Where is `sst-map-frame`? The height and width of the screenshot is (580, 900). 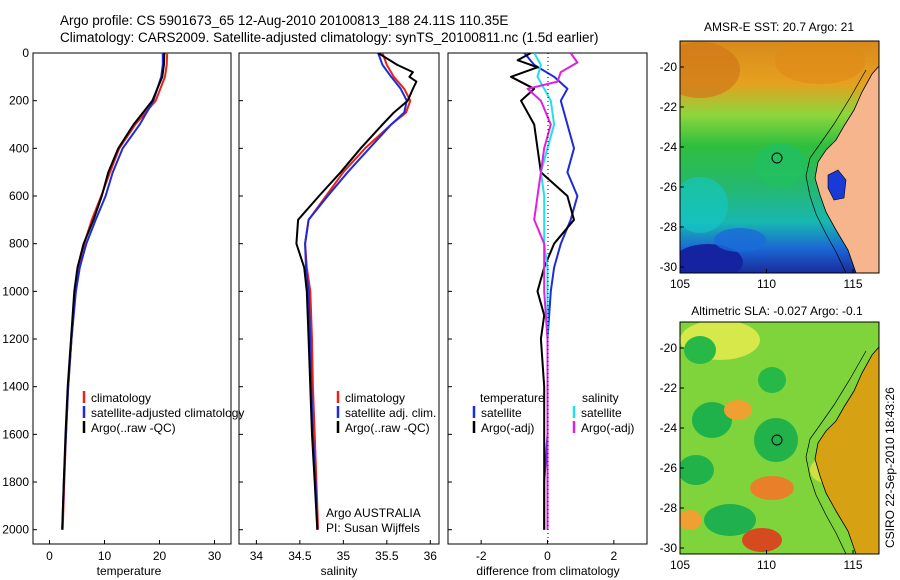
sst-map-frame is located at coordinates (779, 157).